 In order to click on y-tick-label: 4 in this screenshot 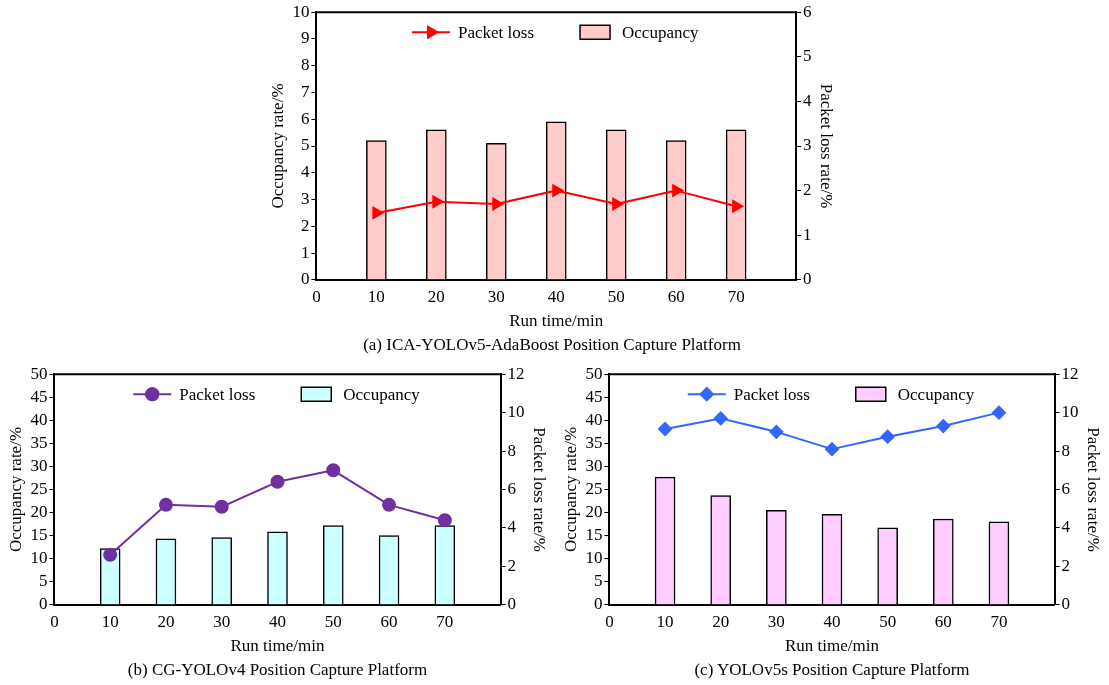, I will do `click(305, 172)`.